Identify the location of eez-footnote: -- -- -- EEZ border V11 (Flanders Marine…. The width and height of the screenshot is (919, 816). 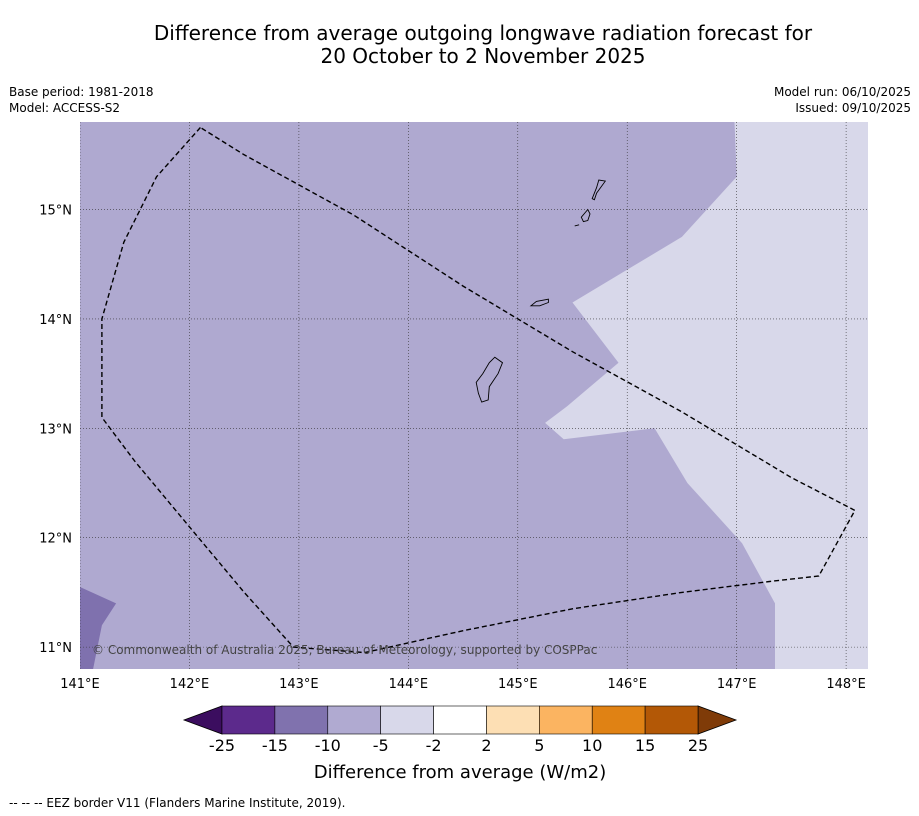
(177, 803).